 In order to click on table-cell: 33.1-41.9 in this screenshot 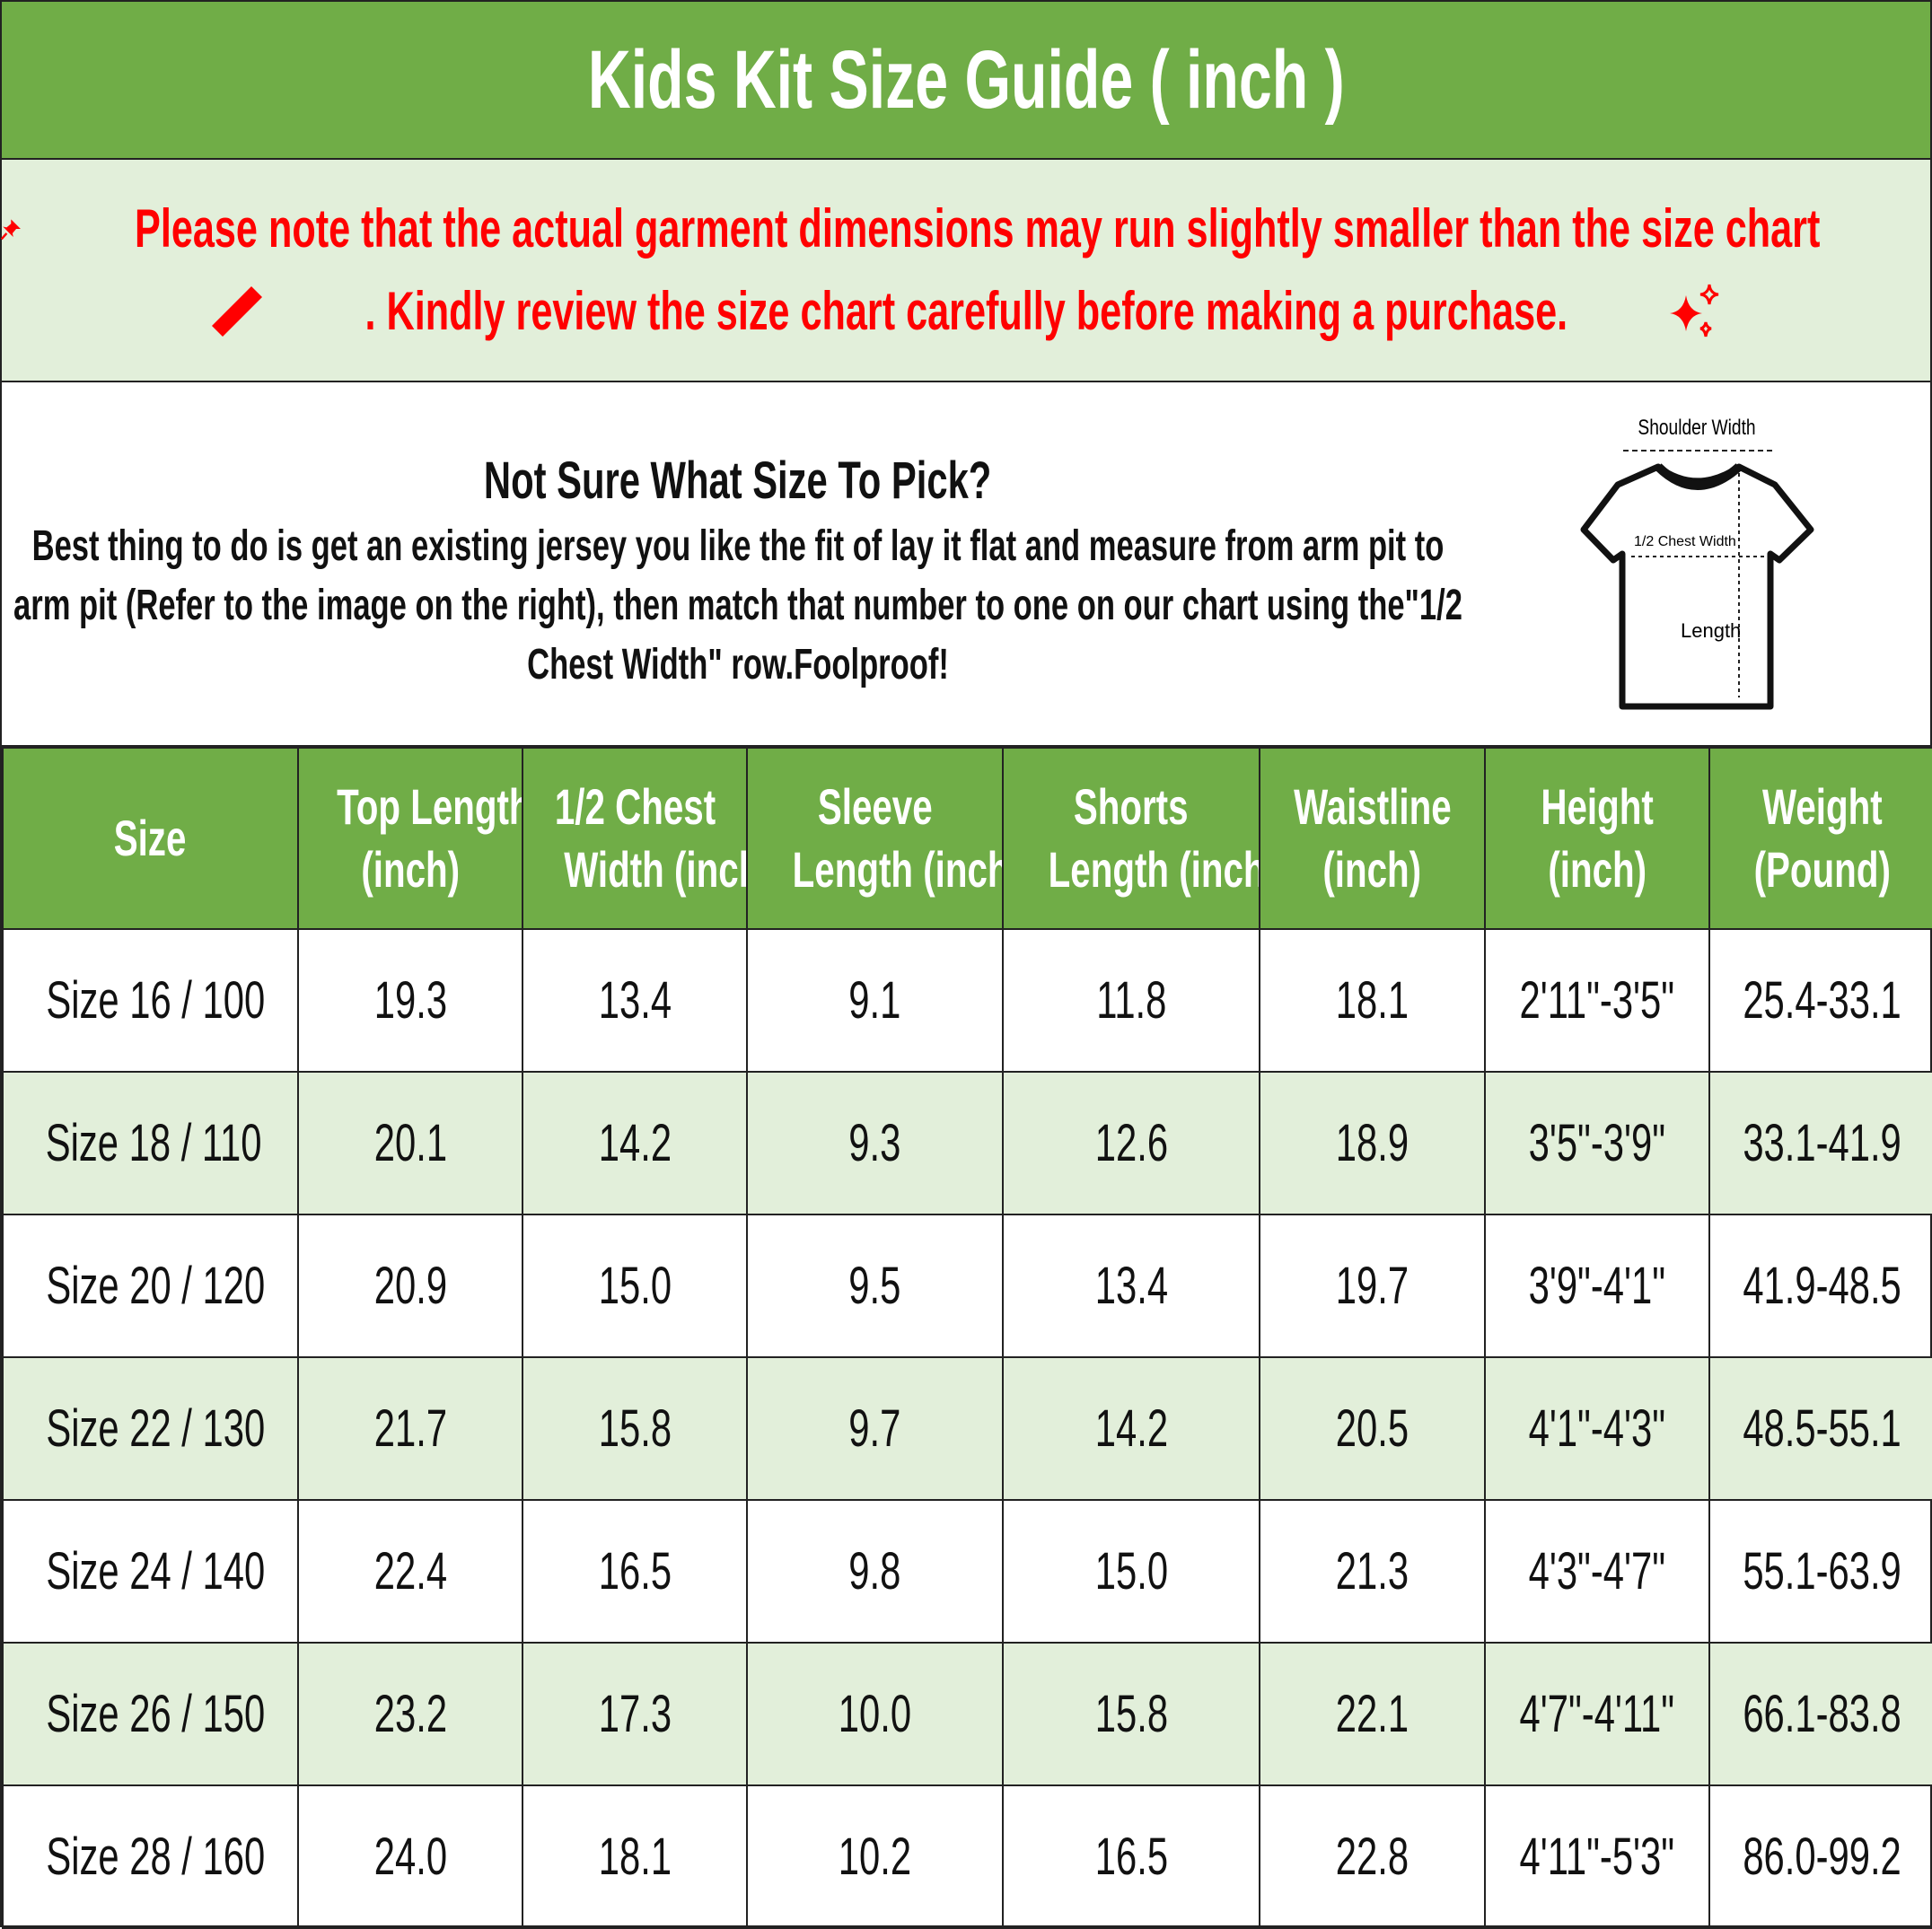, I will do `click(1820, 1143)`.